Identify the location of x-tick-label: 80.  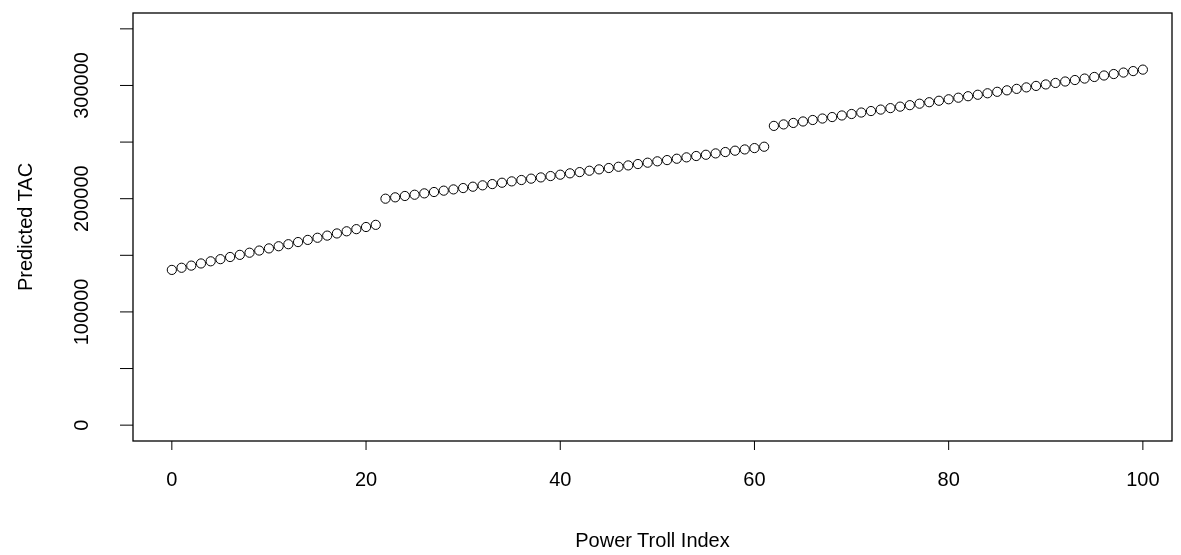
(948, 479).